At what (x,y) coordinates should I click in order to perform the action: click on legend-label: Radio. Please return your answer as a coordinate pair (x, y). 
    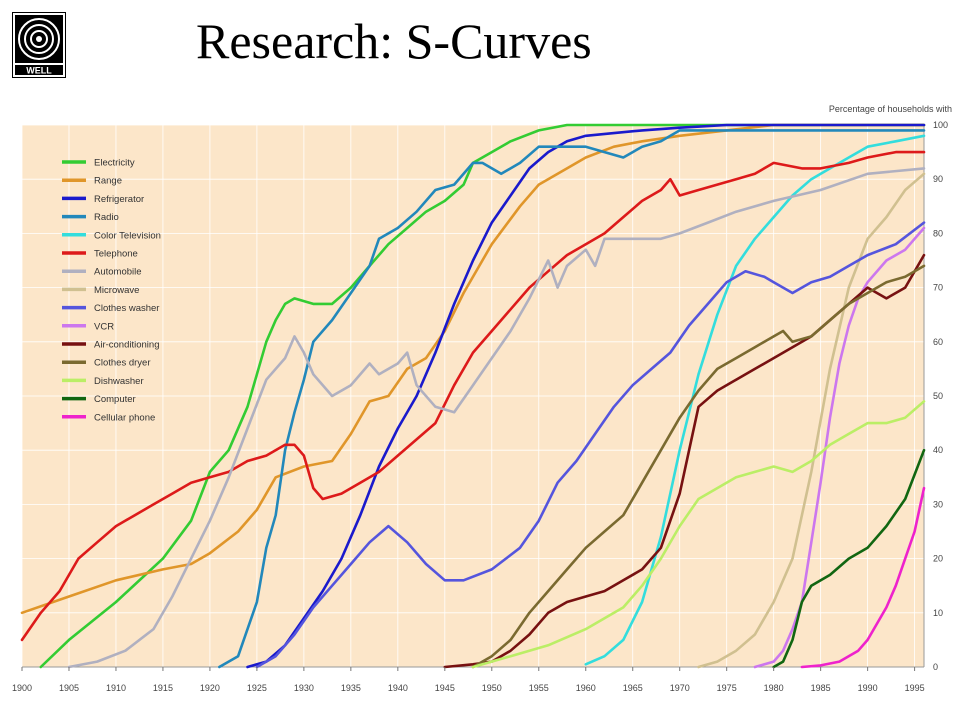
    Looking at the image, I should click on (106, 217).